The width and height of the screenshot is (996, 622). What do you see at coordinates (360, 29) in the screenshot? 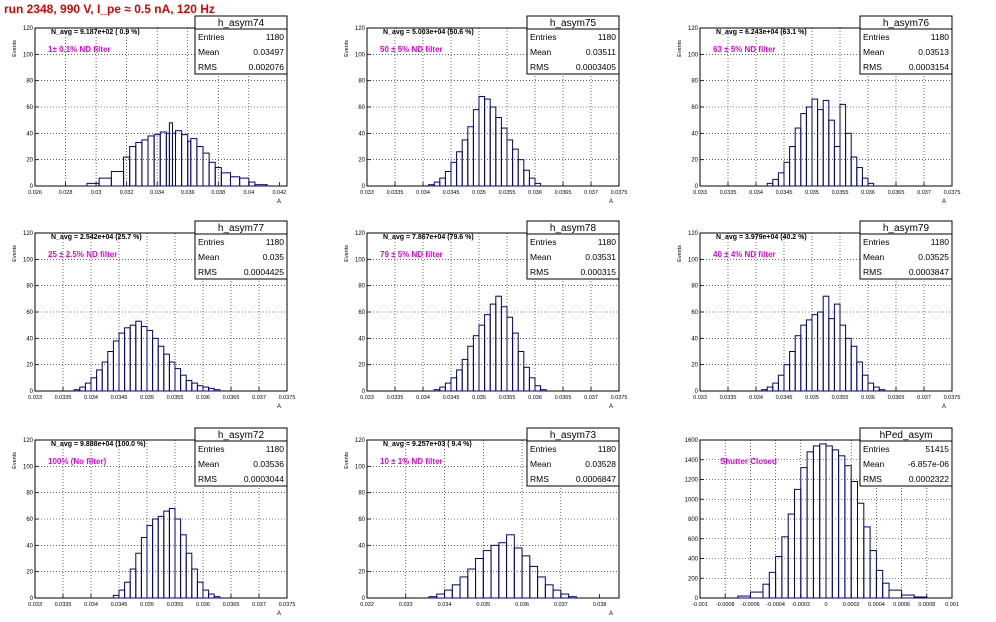
I see `y-tick-label: 120` at bounding box center [360, 29].